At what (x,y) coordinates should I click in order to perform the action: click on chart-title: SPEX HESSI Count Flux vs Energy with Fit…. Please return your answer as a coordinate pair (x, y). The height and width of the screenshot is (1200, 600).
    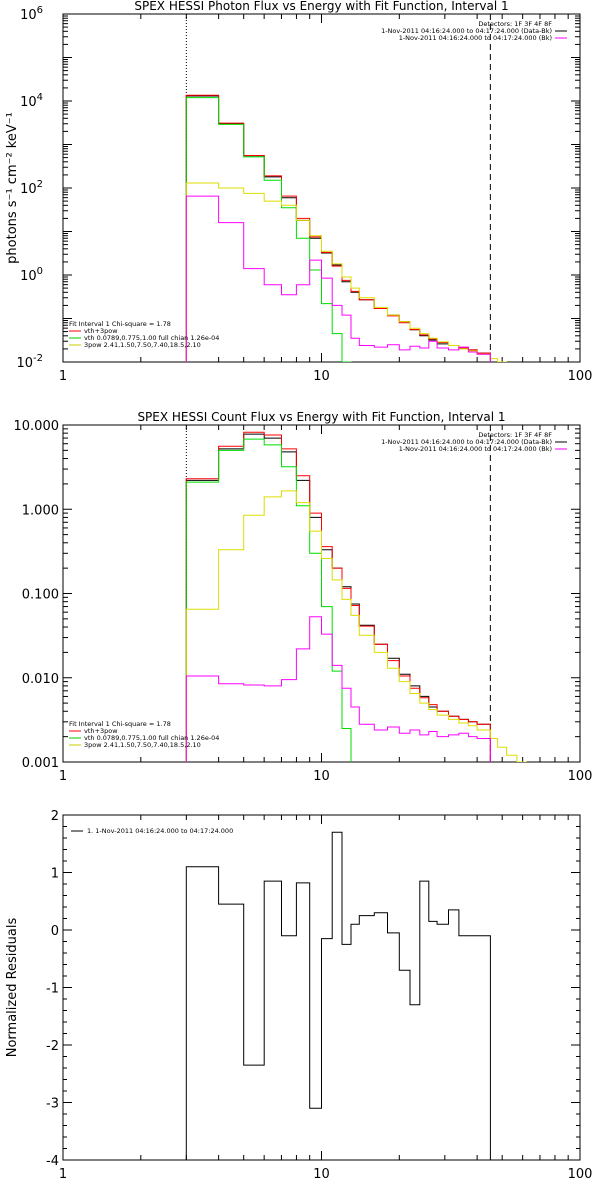
    Looking at the image, I should click on (321, 417).